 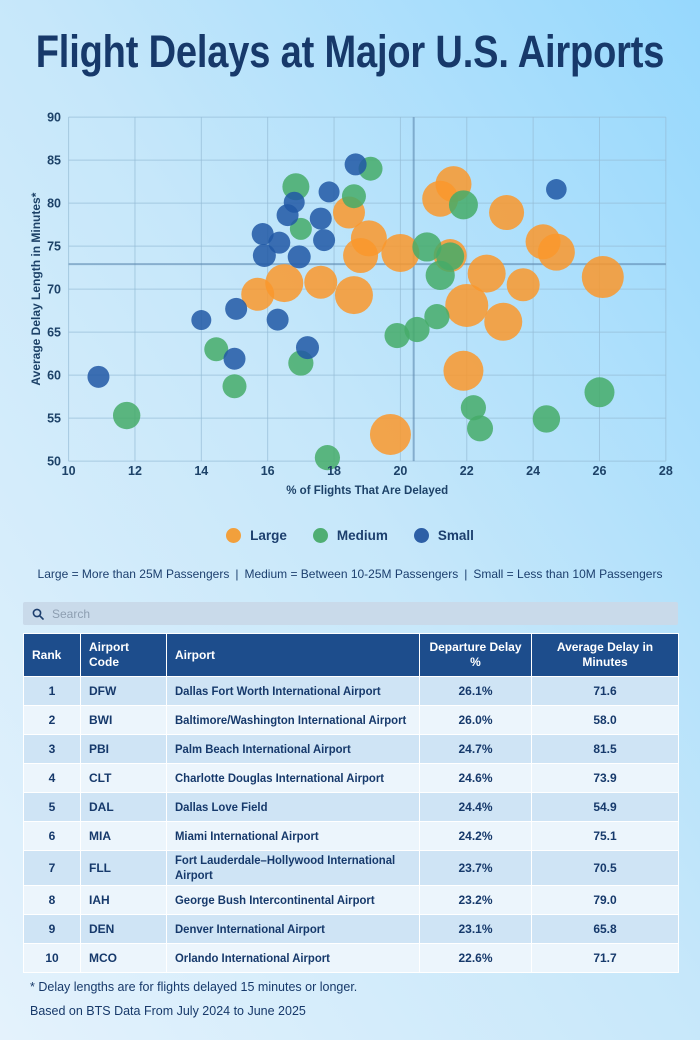 What do you see at coordinates (201, 471) in the screenshot?
I see `x-tick-label: 14` at bounding box center [201, 471].